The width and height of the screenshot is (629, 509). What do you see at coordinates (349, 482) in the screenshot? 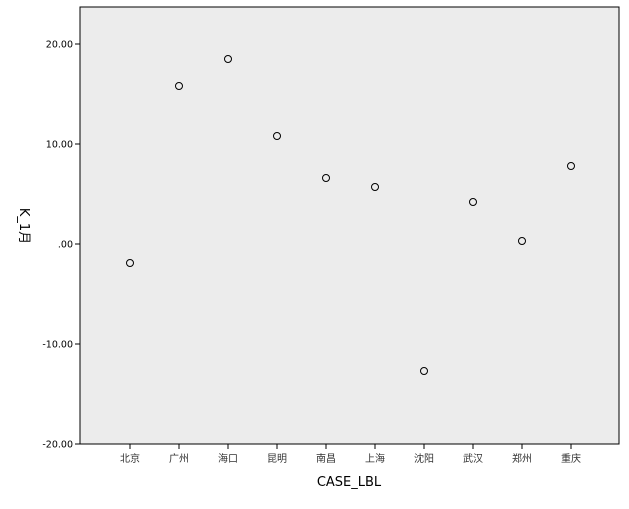
I see `x-axis-title: CASE_LBL` at bounding box center [349, 482].